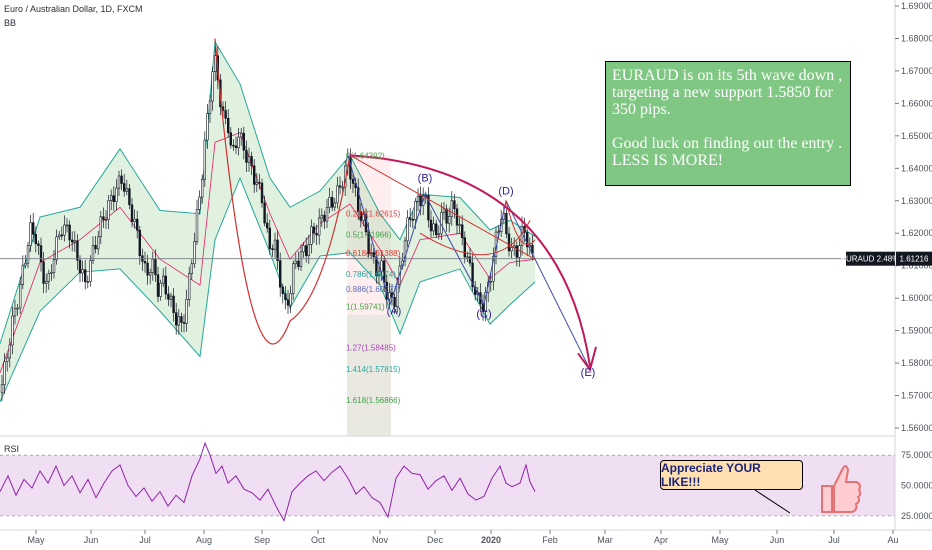  I want to click on price-tick-label: 1.67000, so click(916, 71).